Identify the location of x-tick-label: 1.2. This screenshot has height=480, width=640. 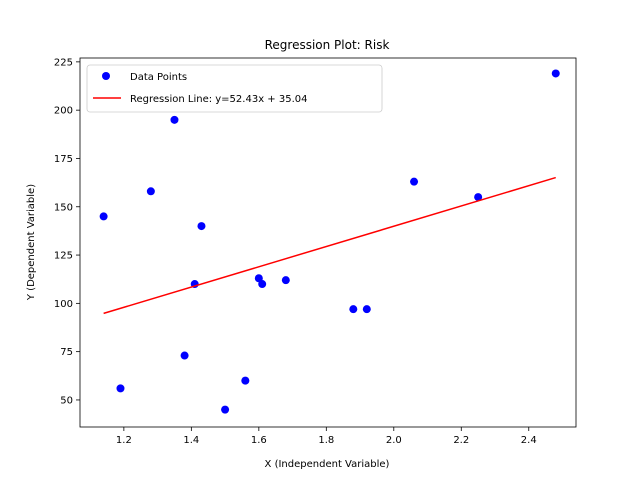
(124, 440).